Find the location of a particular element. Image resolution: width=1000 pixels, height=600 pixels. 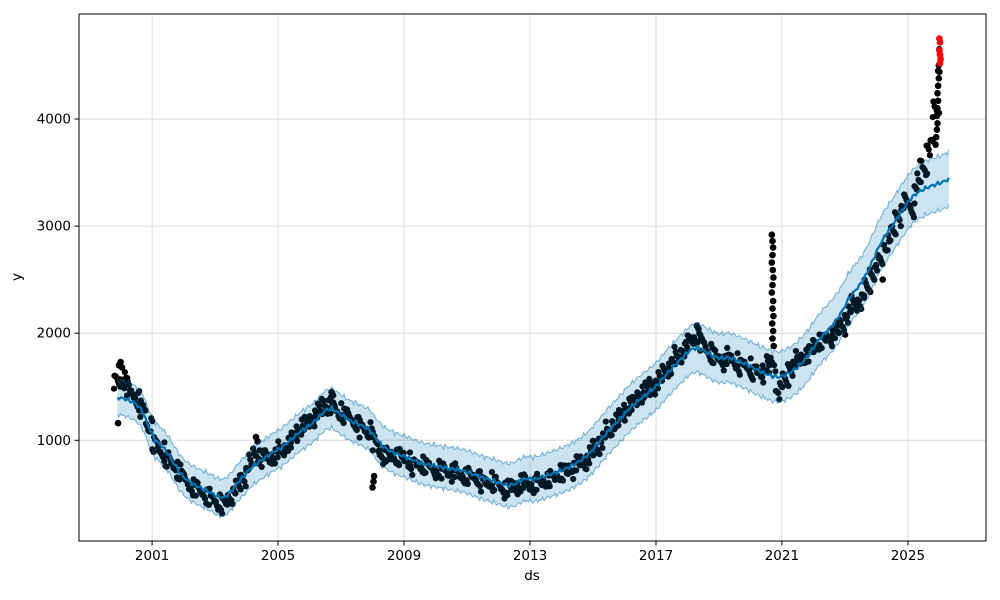

y-tick-label: 3000 is located at coordinates (54, 227).